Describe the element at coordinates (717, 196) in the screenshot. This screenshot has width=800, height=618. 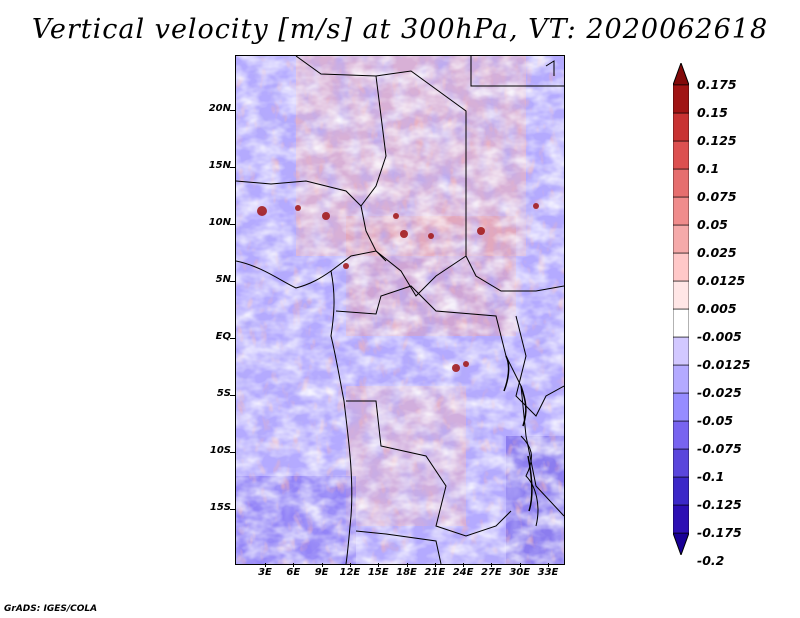
I see `colorbar-label: 0.075` at that location.